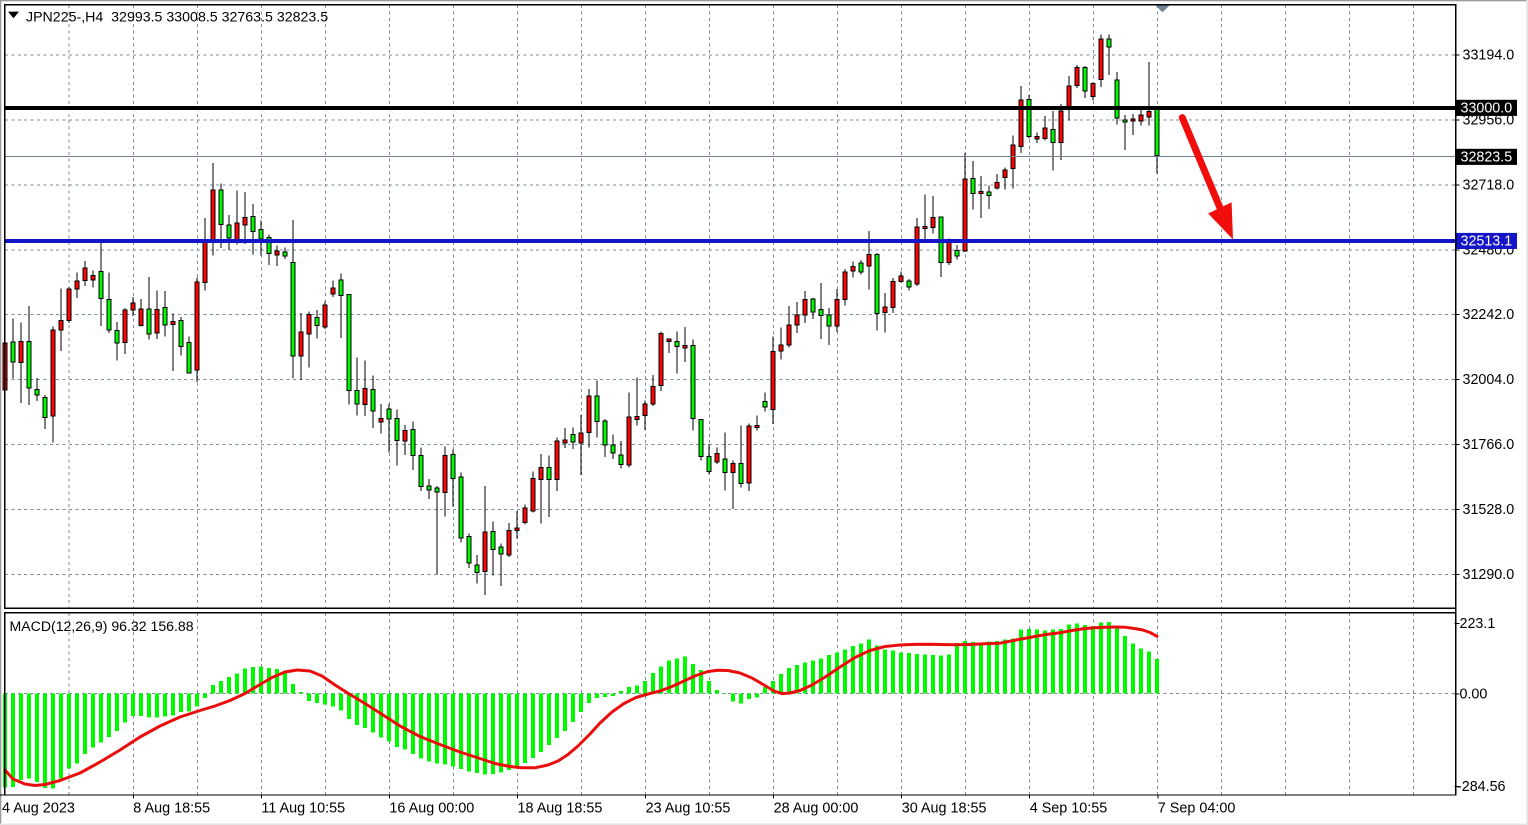  Describe the element at coordinates (1489, 56) in the screenshot. I see `svg-text: 33194.0` at that location.